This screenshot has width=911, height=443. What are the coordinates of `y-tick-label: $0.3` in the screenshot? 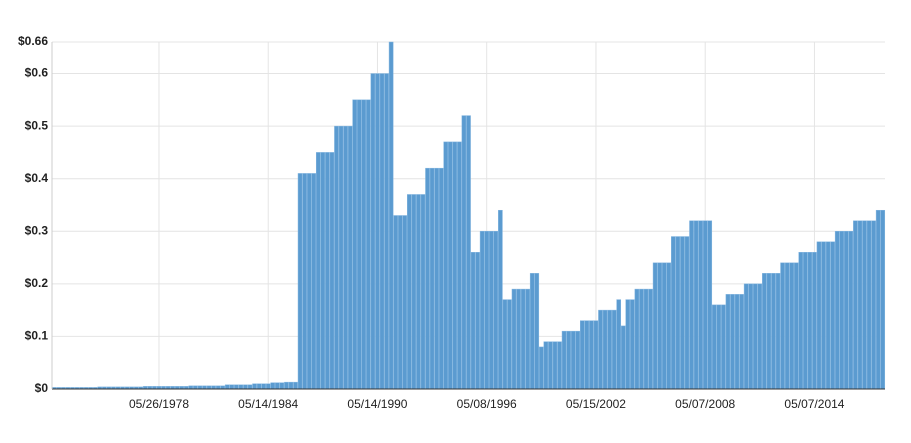 It's located at (37, 230).